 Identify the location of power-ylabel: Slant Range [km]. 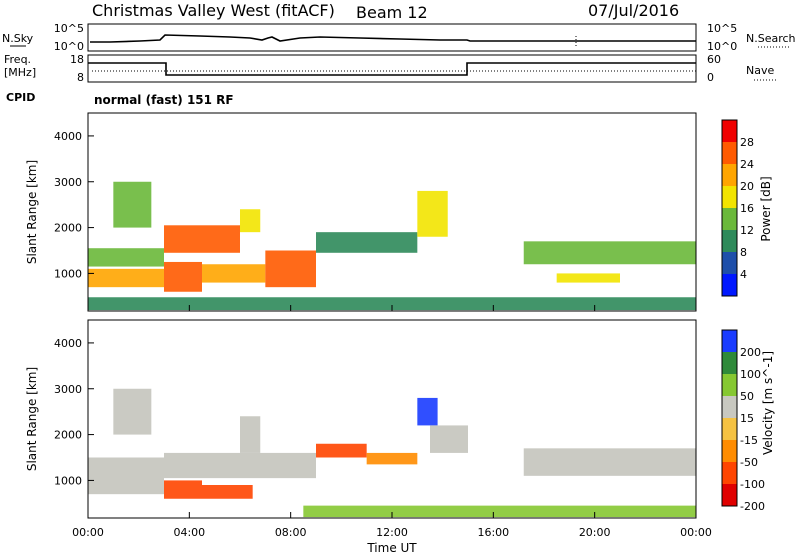
(32, 212).